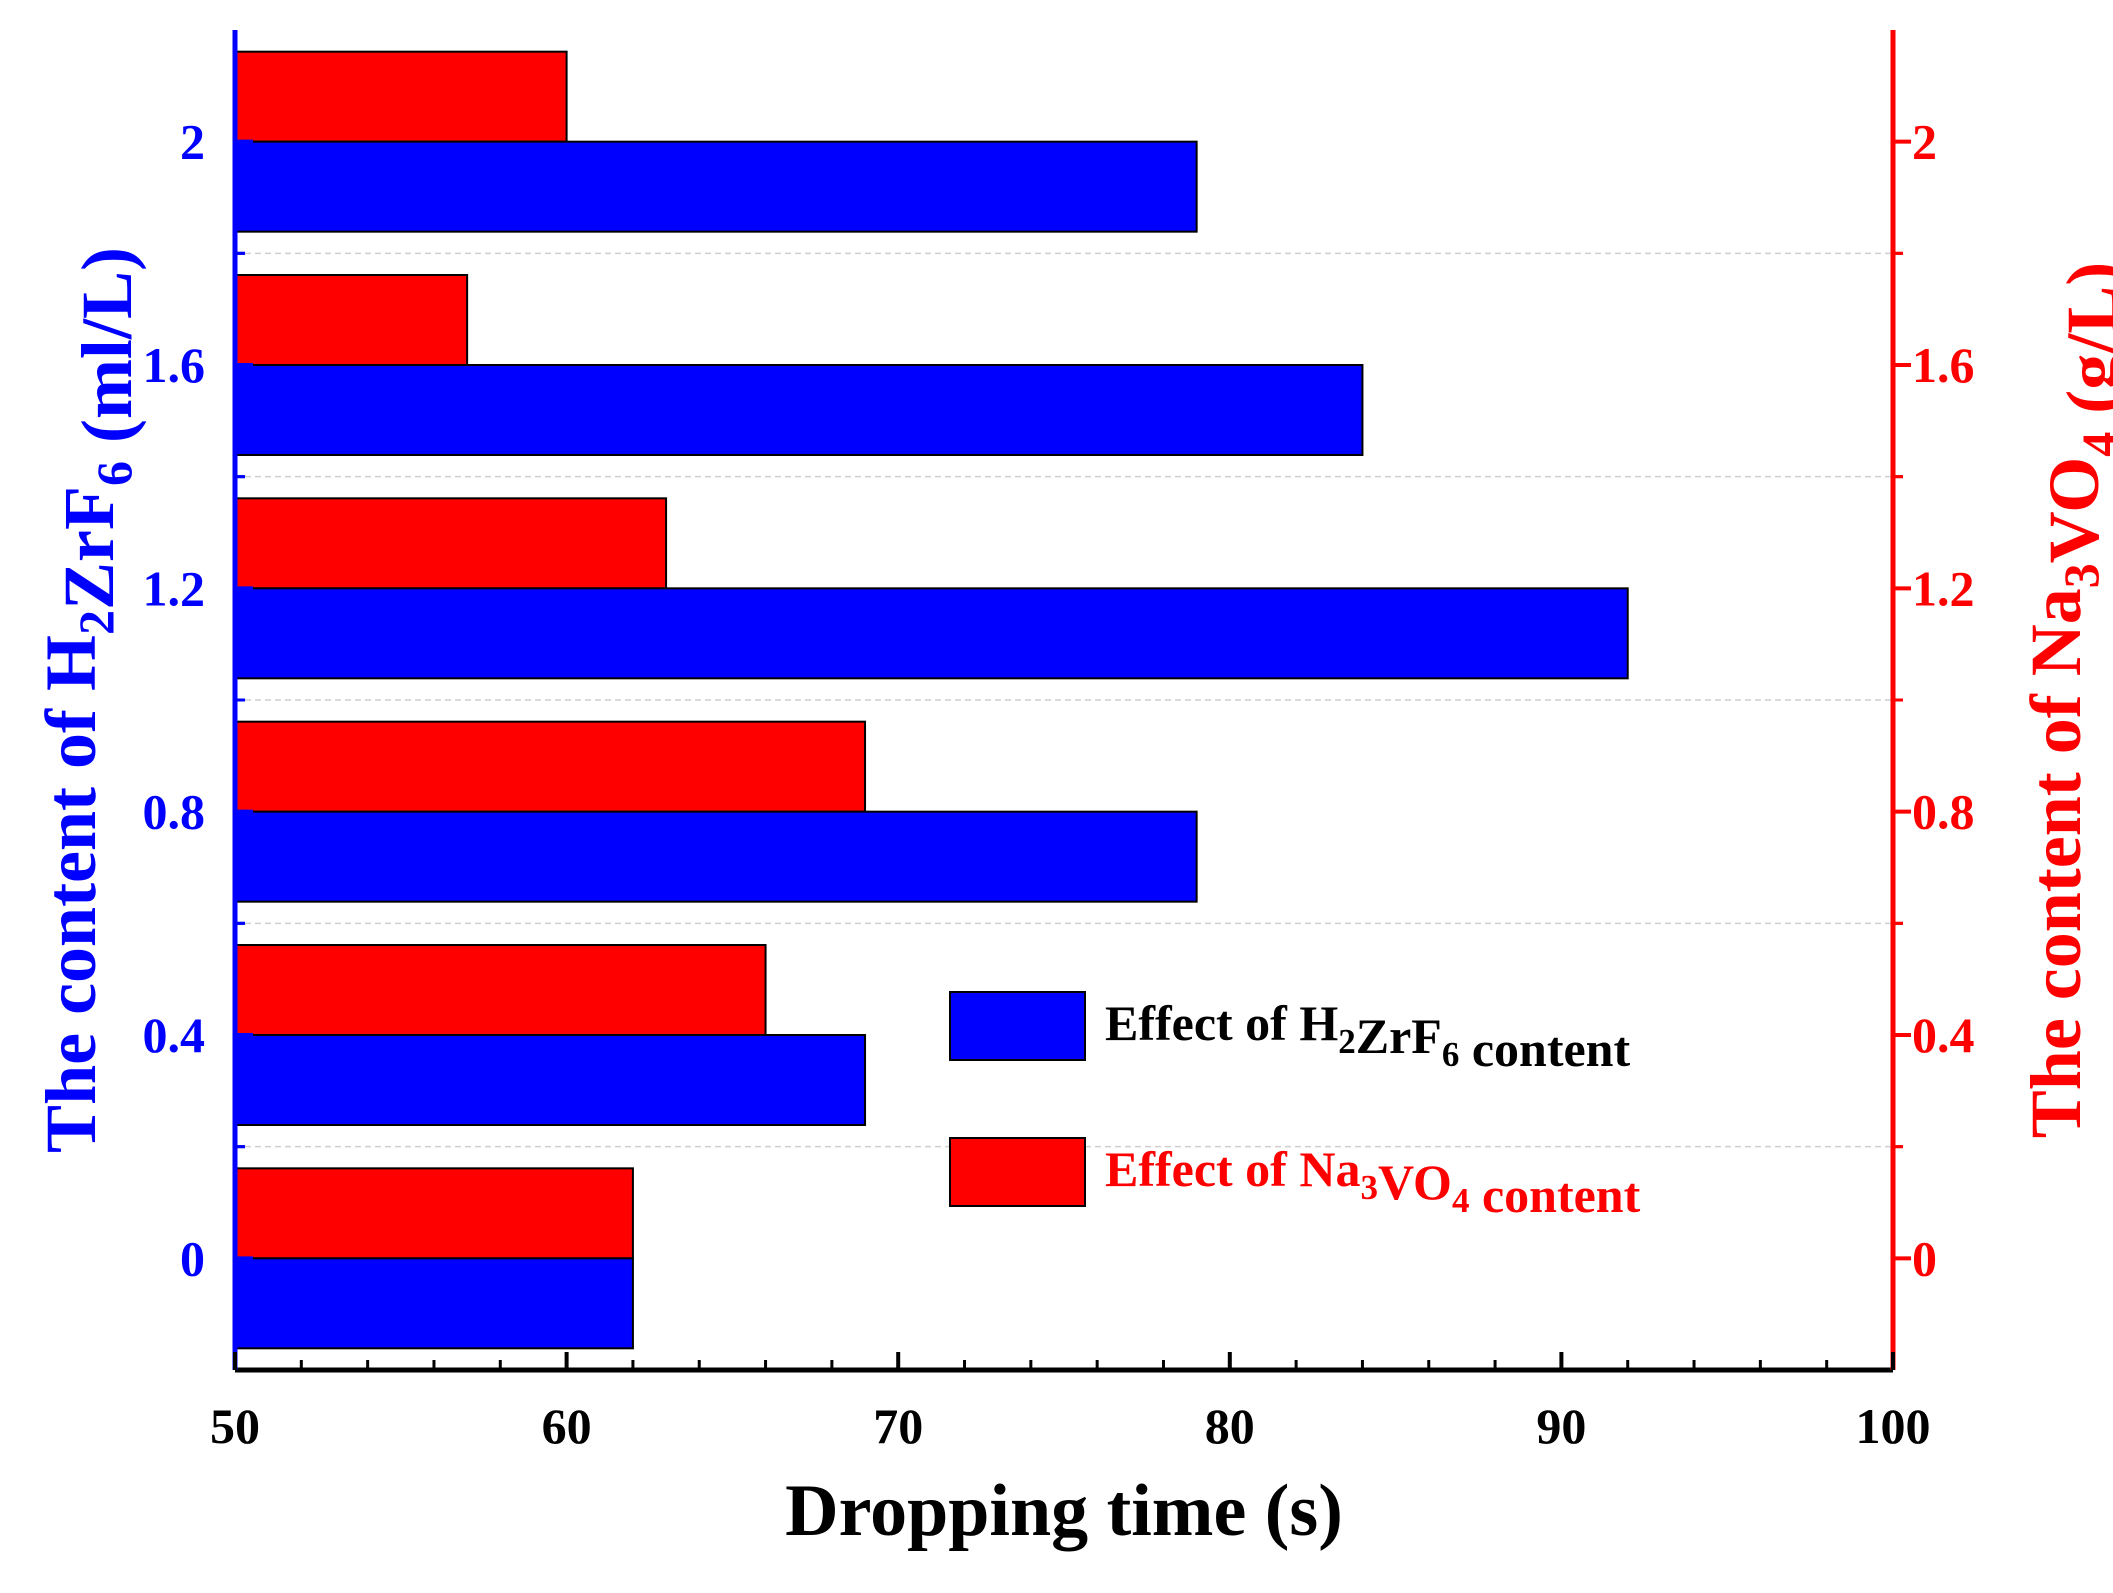  Describe the element at coordinates (192, 1258) in the screenshot. I see `y-left-tick-label: 0` at that location.